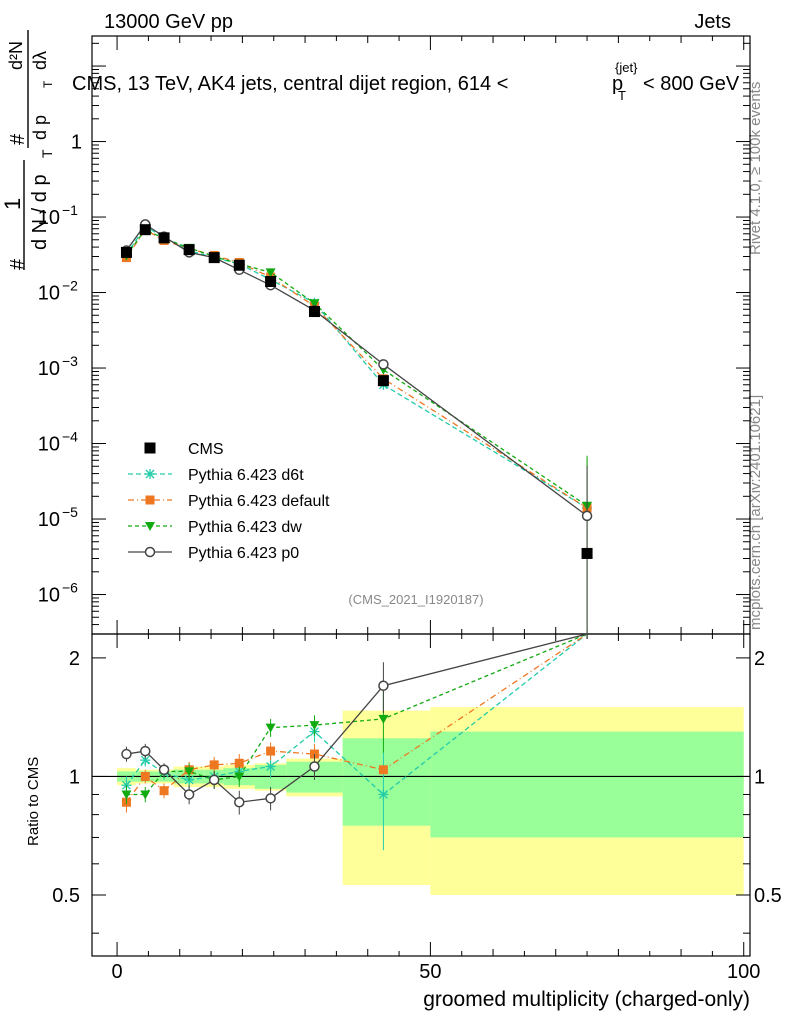 This screenshot has width=786, height=1024. What do you see at coordinates (40, 127) in the screenshot?
I see `ylabel-dpT: d p` at bounding box center [40, 127].